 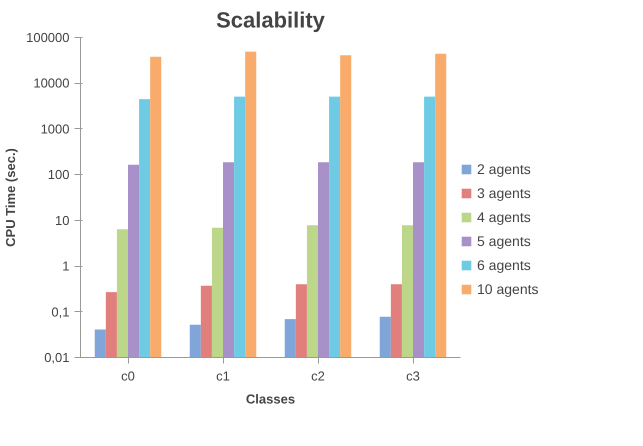 I want to click on x-tick-label: c1, so click(x=223, y=376).